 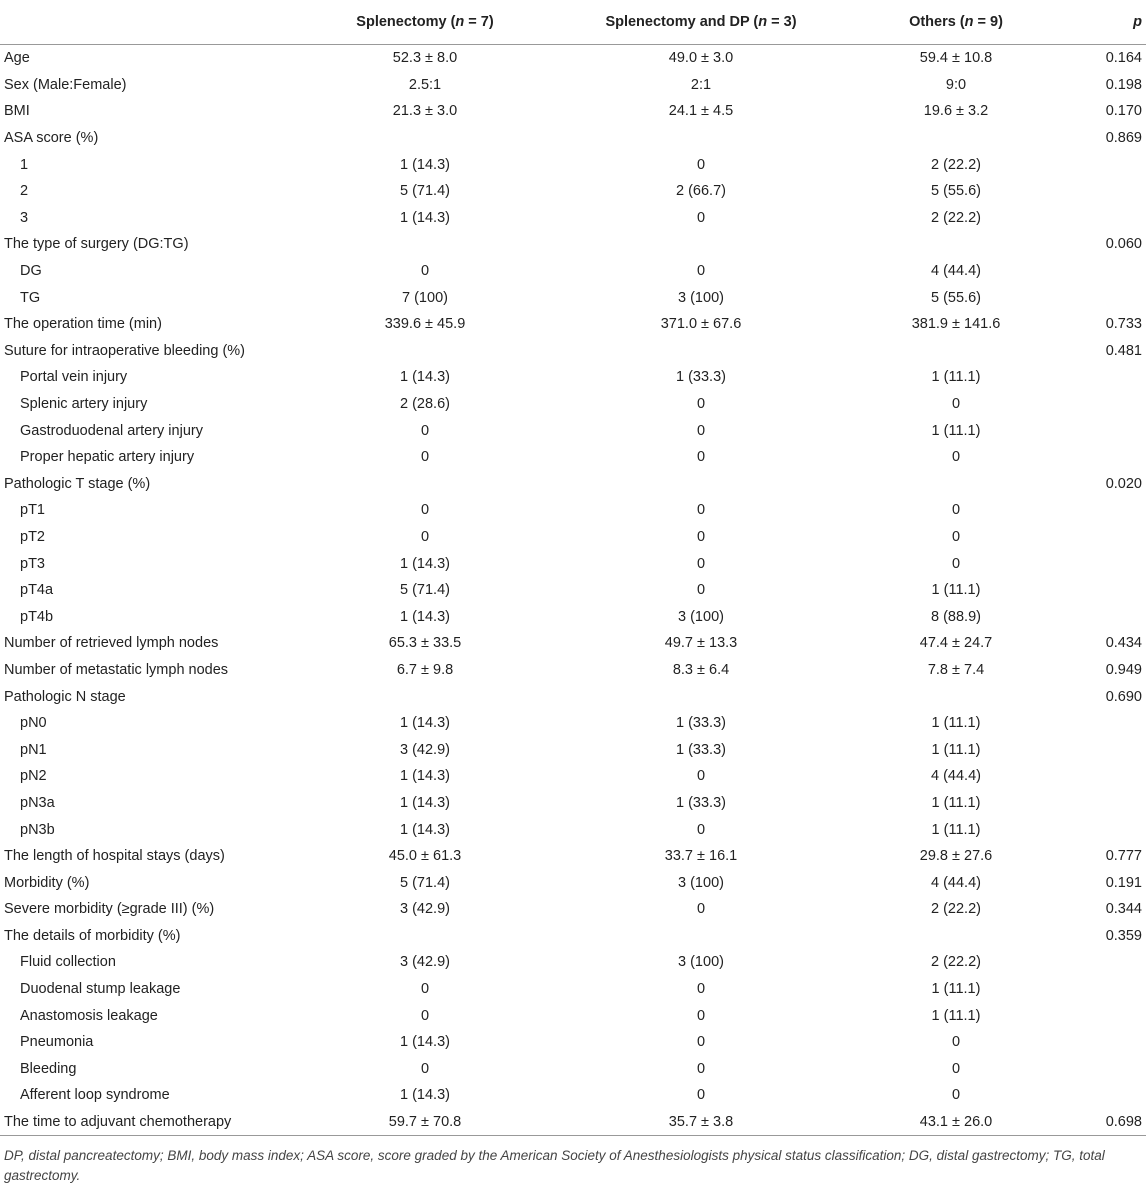 What do you see at coordinates (1123, 935) in the screenshot?
I see `p-value: 0.359` at bounding box center [1123, 935].